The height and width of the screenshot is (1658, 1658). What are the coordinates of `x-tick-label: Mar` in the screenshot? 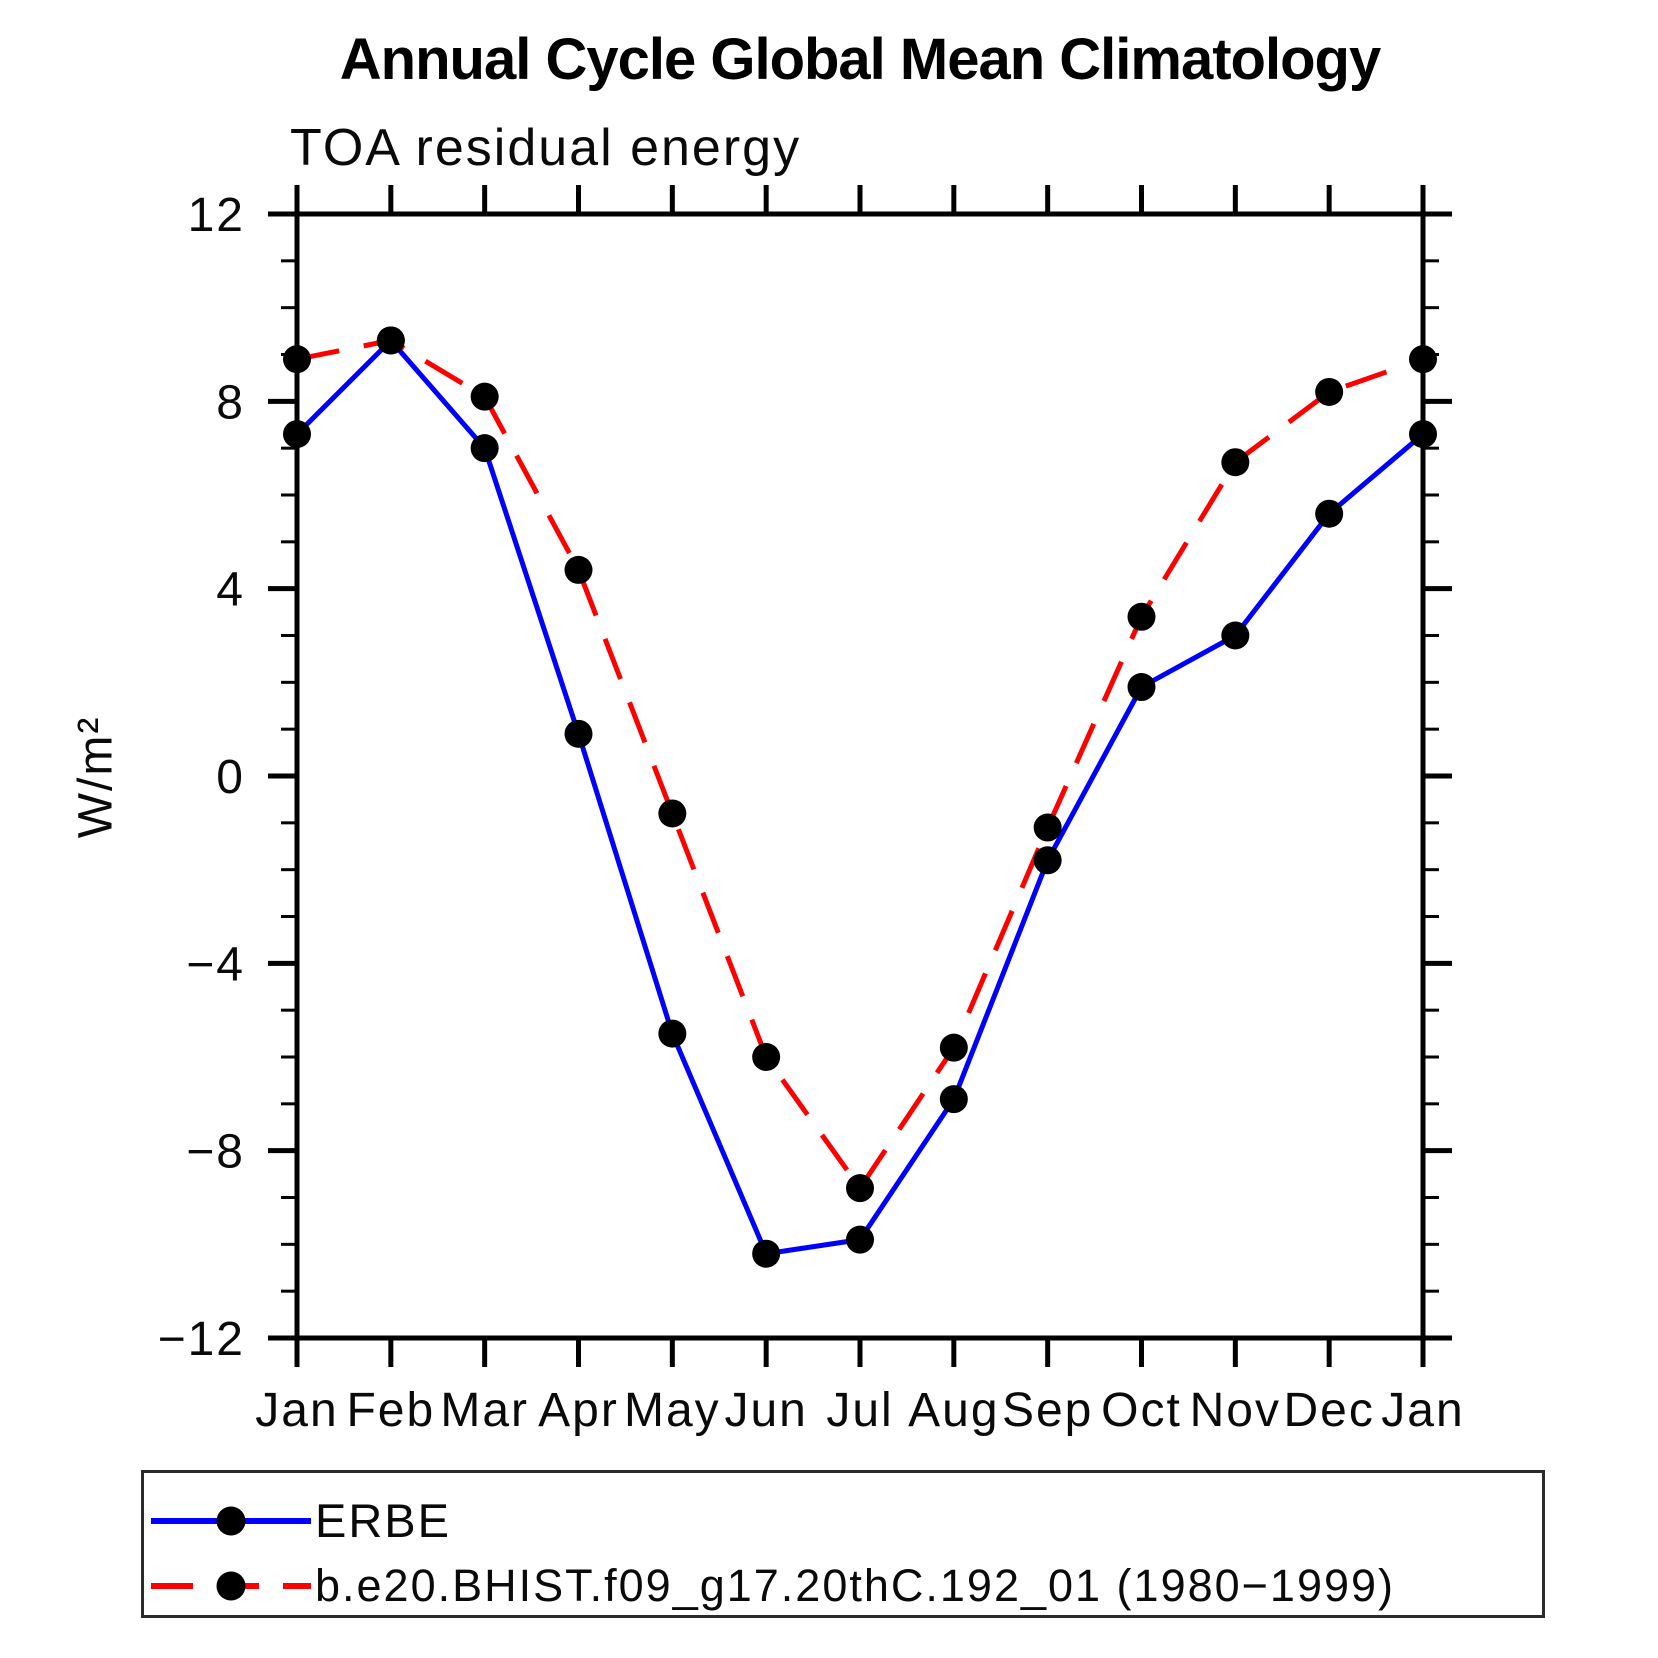 It's located at (484, 1410).